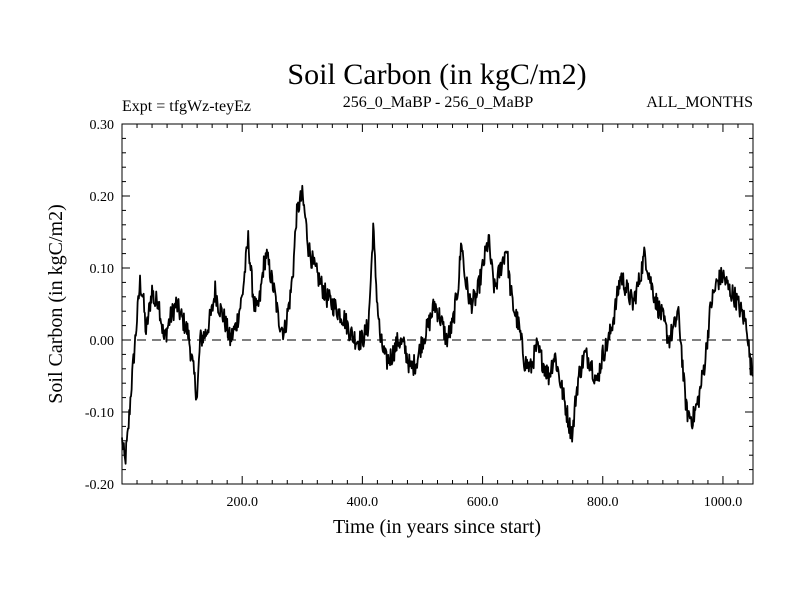  Describe the element at coordinates (436, 74) in the screenshot. I see `chart-title: Soil Carbon (in kgC/m2)` at that location.